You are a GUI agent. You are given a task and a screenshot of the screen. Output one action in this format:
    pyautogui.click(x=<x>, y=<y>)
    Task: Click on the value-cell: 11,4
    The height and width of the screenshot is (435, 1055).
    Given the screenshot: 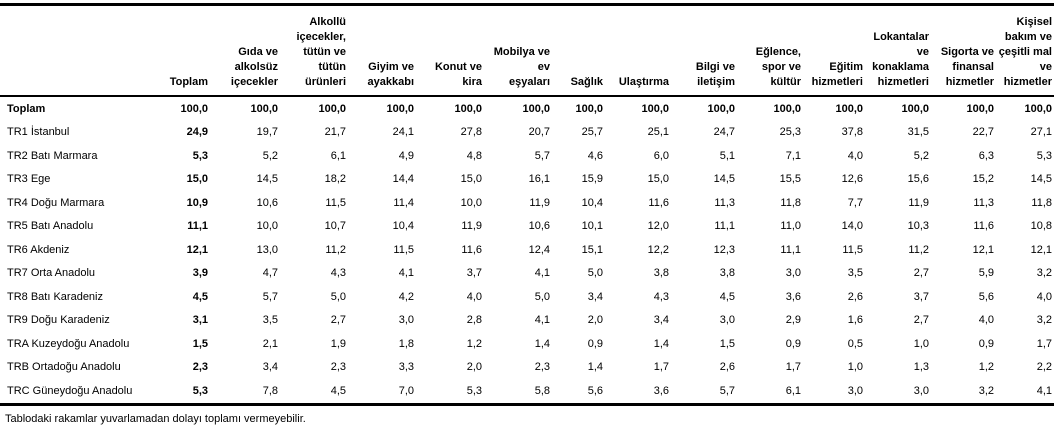 What is the action you would take?
    pyautogui.click(x=403, y=202)
    